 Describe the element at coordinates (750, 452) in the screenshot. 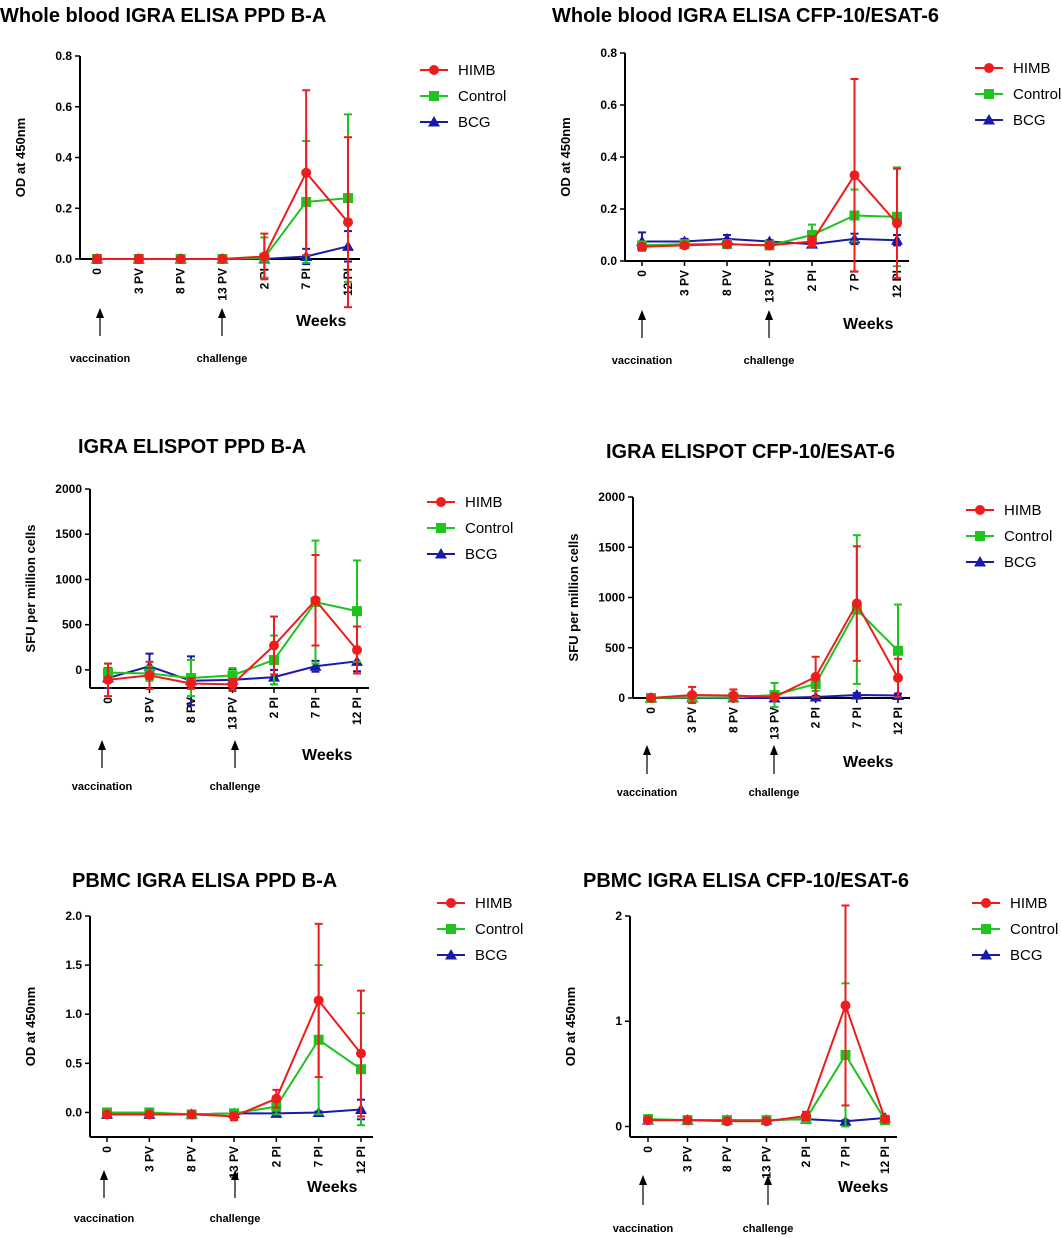

I see `chart-title: IGRA ELISPOT CFP-10/ESAT-6` at that location.